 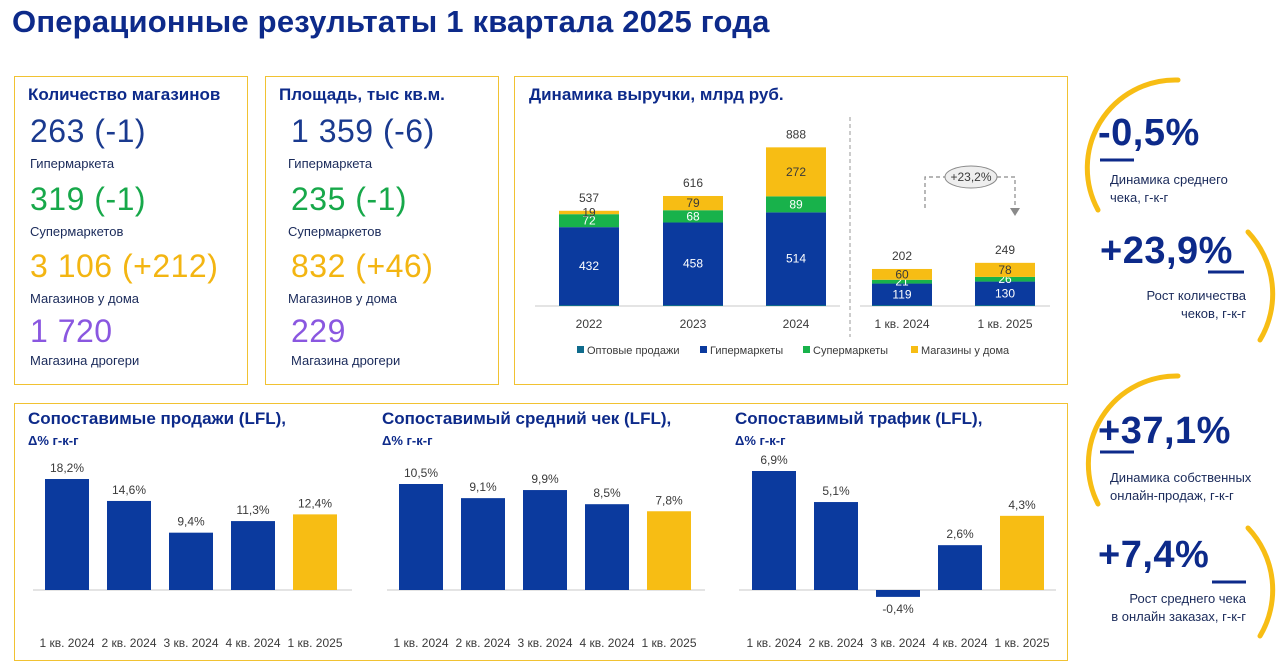 I want to click on rev-bar-label: 79, so click(x=693, y=203).